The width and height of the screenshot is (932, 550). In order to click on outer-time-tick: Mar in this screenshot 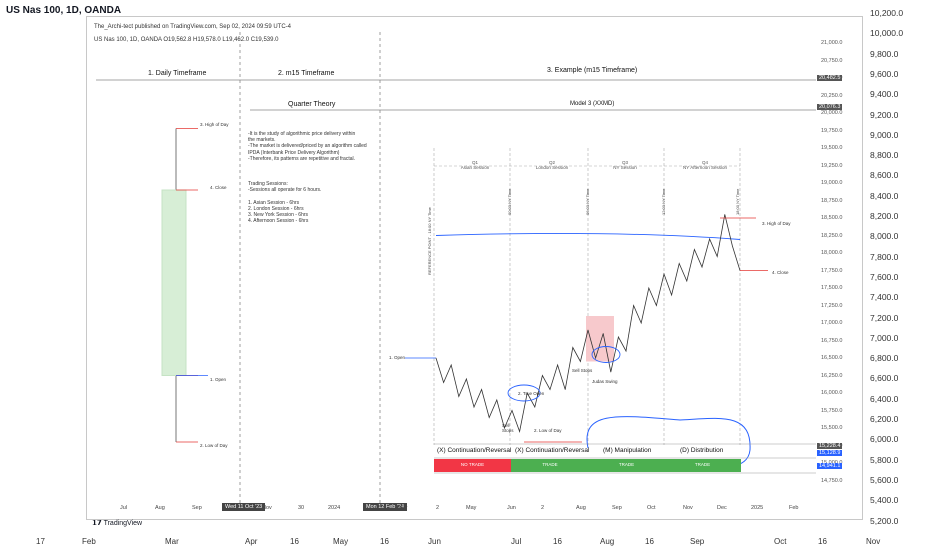, I will do `click(172, 541)`.